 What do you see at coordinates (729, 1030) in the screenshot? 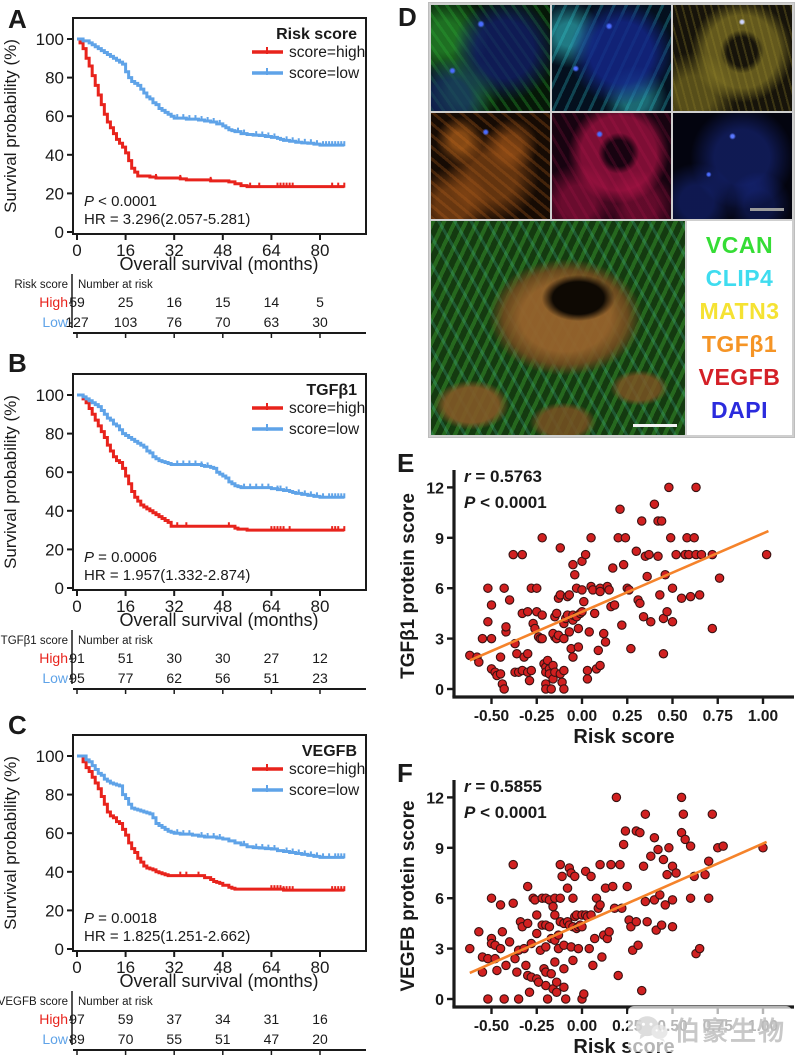
I see `watermark-text: 伯豪生物` at bounding box center [729, 1030].